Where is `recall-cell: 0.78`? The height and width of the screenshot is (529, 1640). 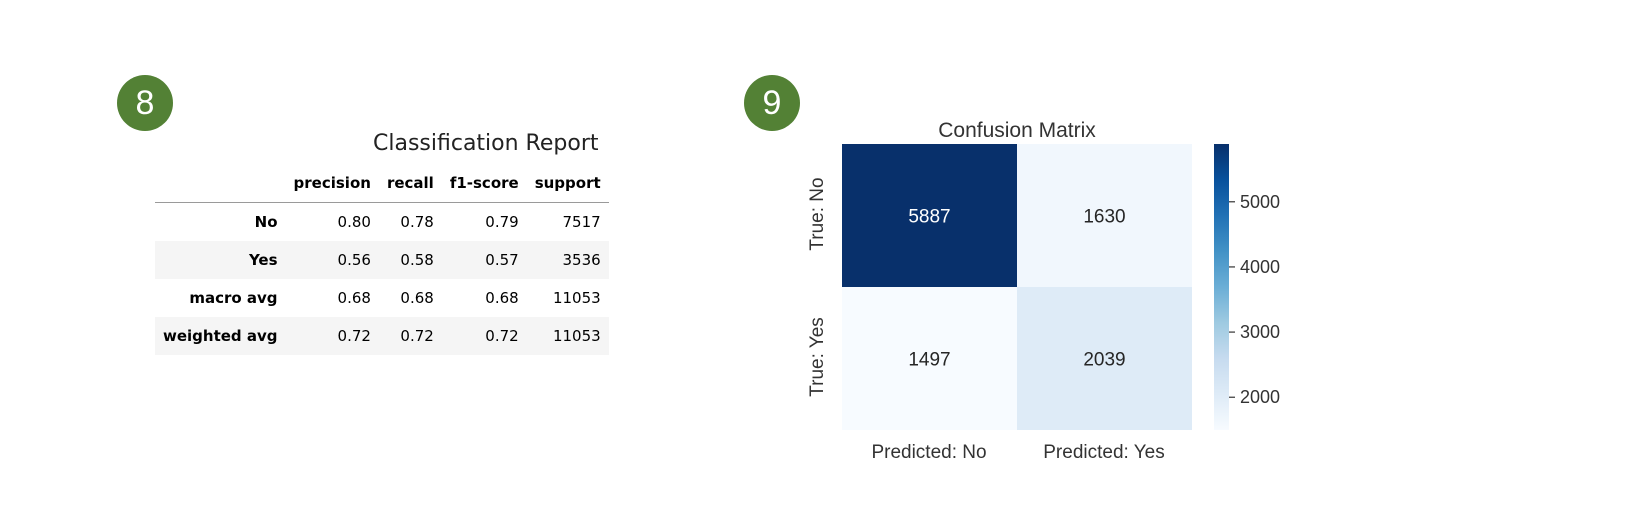 recall-cell: 0.78 is located at coordinates (417, 222).